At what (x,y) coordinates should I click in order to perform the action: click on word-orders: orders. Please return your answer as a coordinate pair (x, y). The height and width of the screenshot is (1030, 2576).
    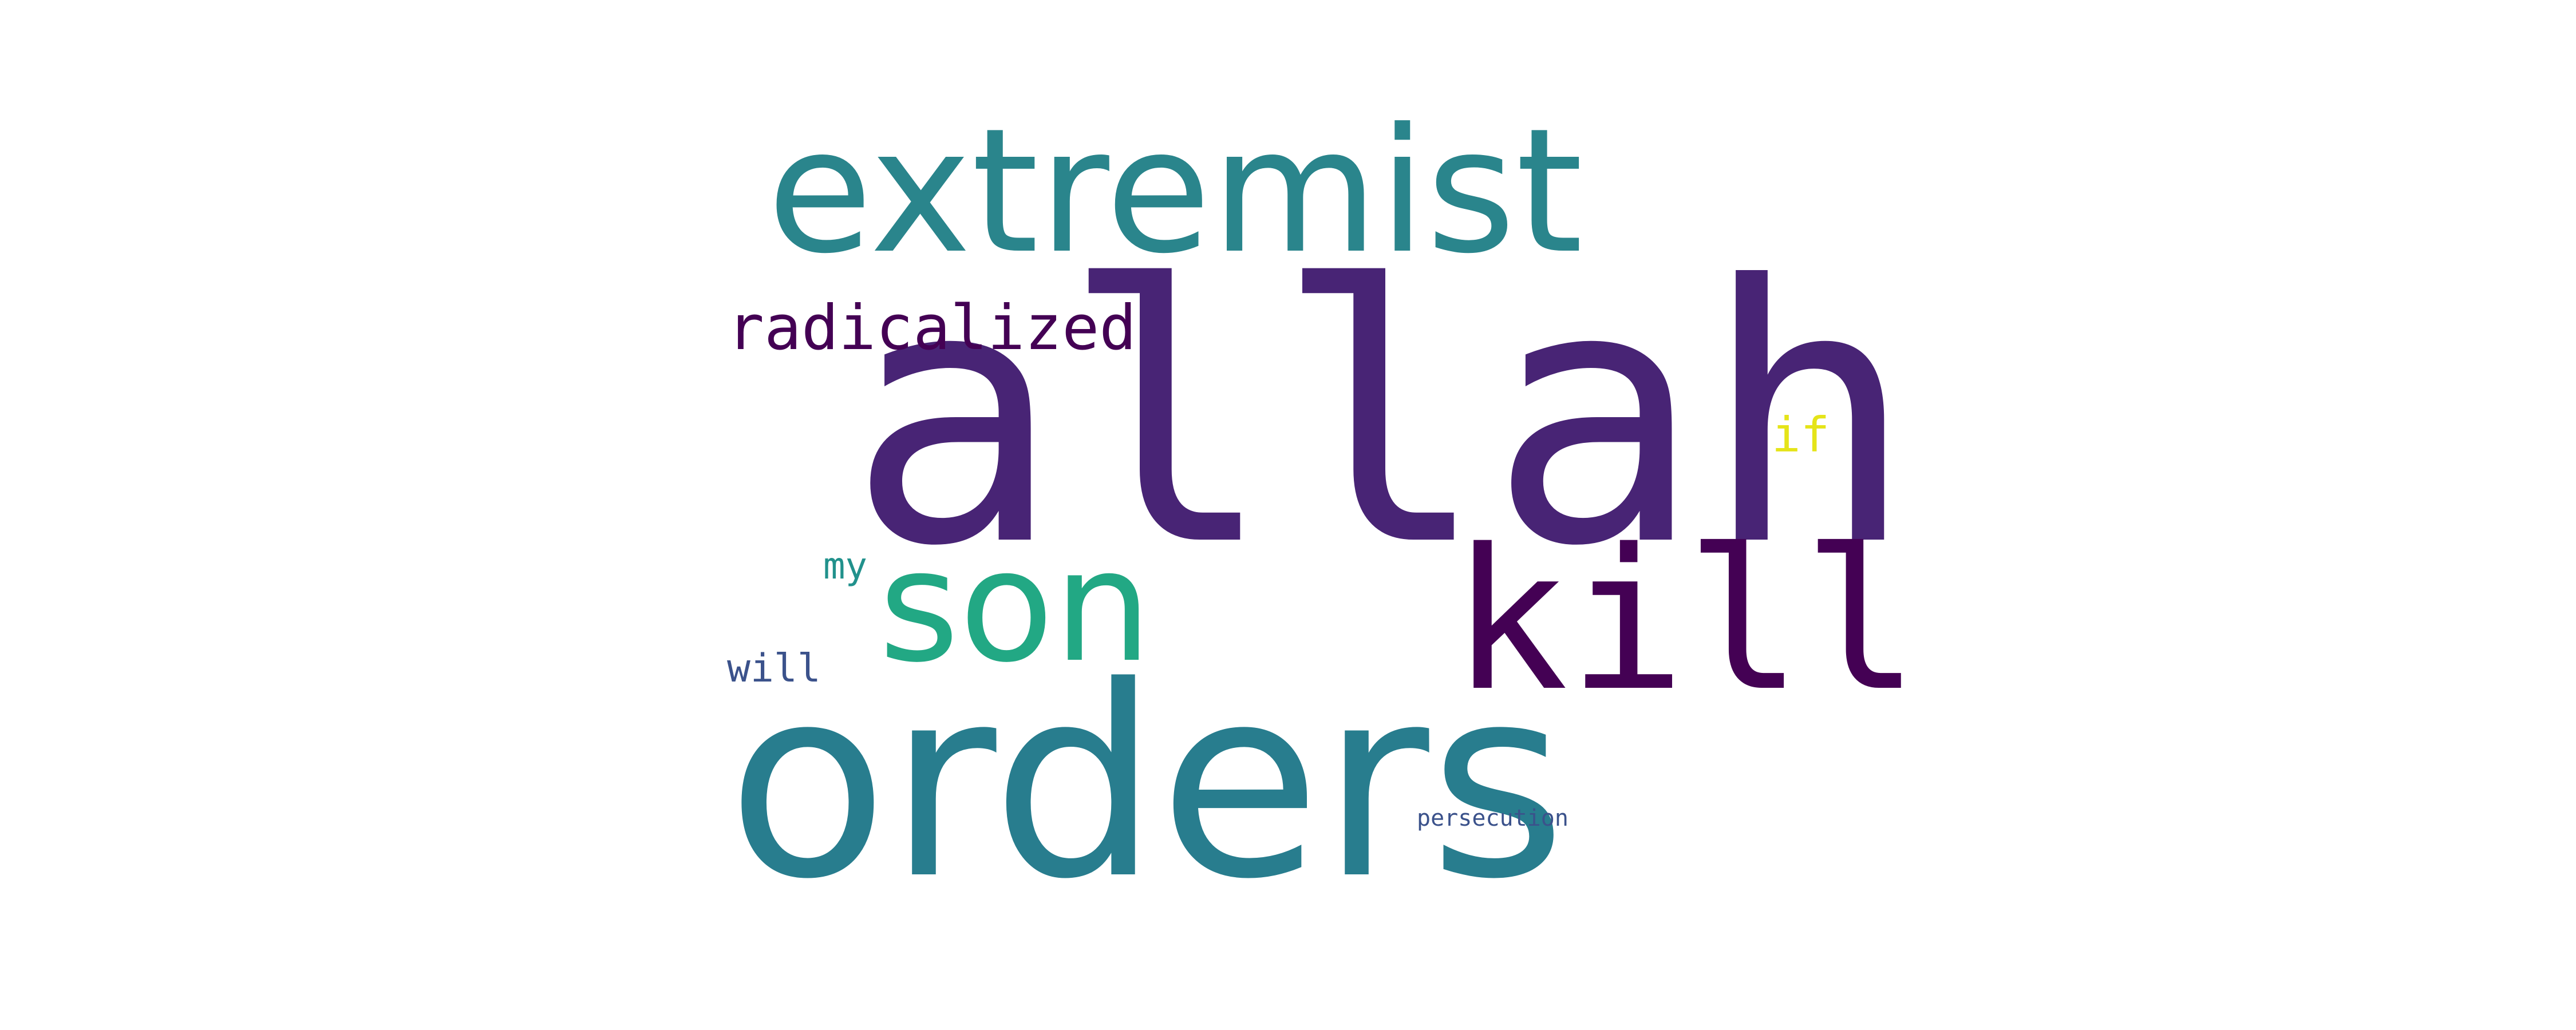
    Looking at the image, I should click on (1147, 784).